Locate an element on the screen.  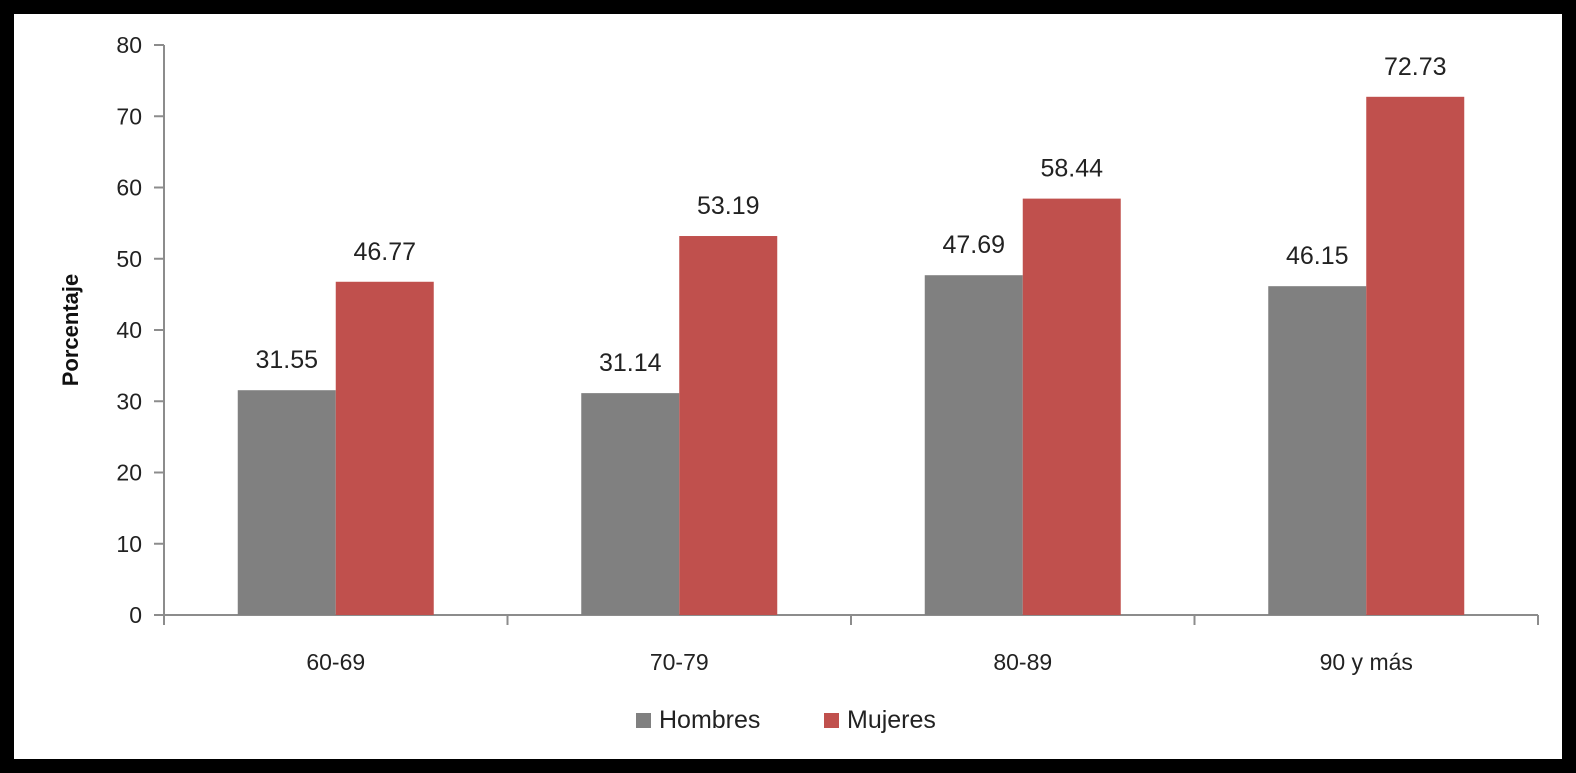
data-label: 53.19 is located at coordinates (728, 206).